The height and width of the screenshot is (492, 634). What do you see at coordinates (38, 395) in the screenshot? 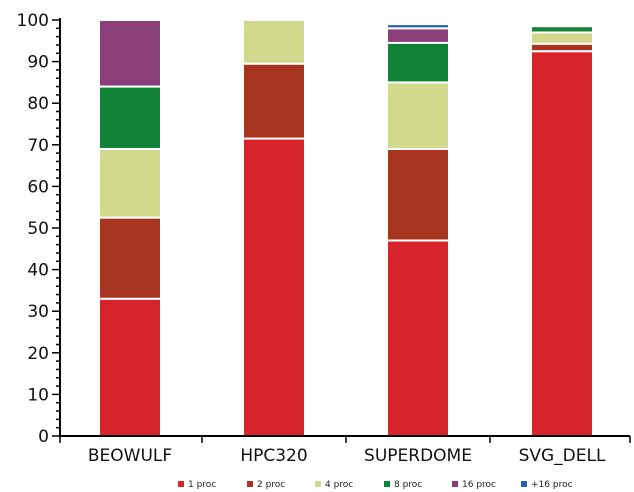
I see `y-tick-label: 10` at bounding box center [38, 395].